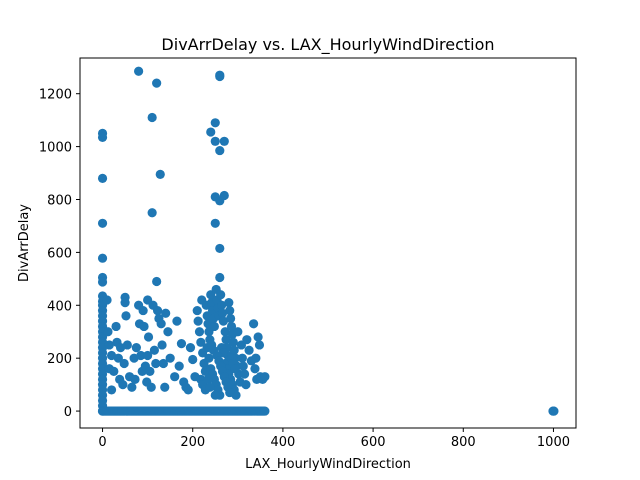  Describe the element at coordinates (102, 442) in the screenshot. I see `x-tick-label: 0` at that location.